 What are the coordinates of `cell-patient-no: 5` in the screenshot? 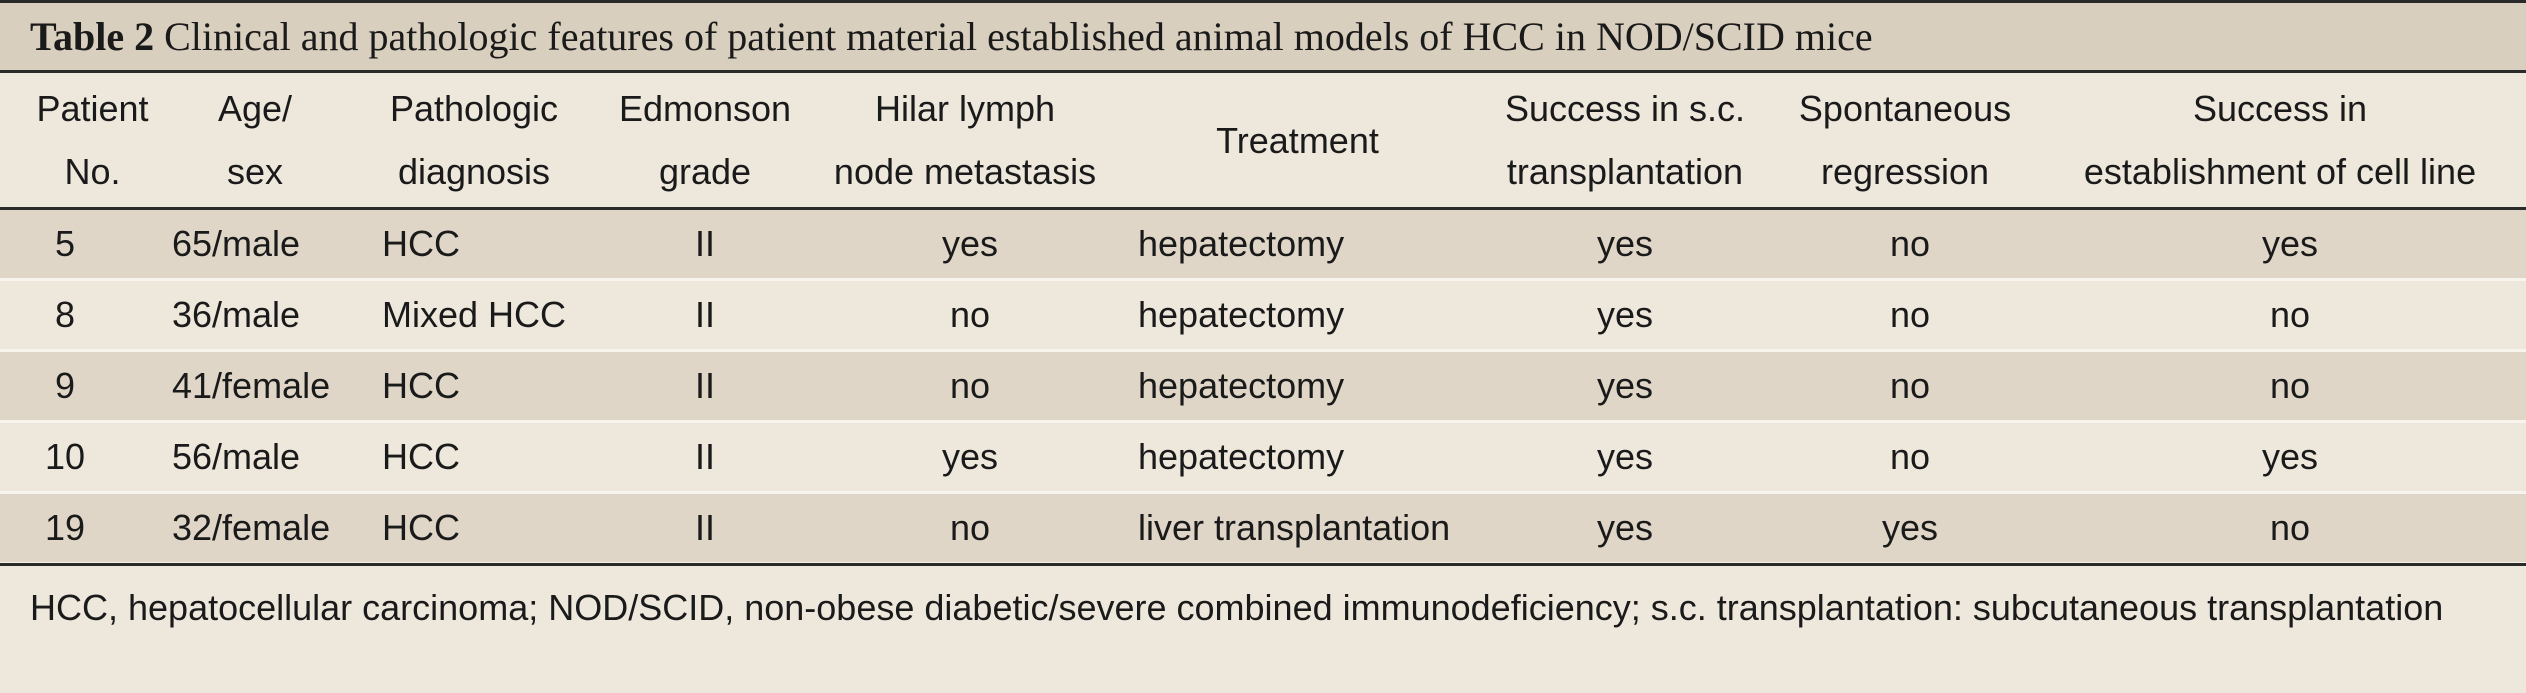 It's located at (65, 243).